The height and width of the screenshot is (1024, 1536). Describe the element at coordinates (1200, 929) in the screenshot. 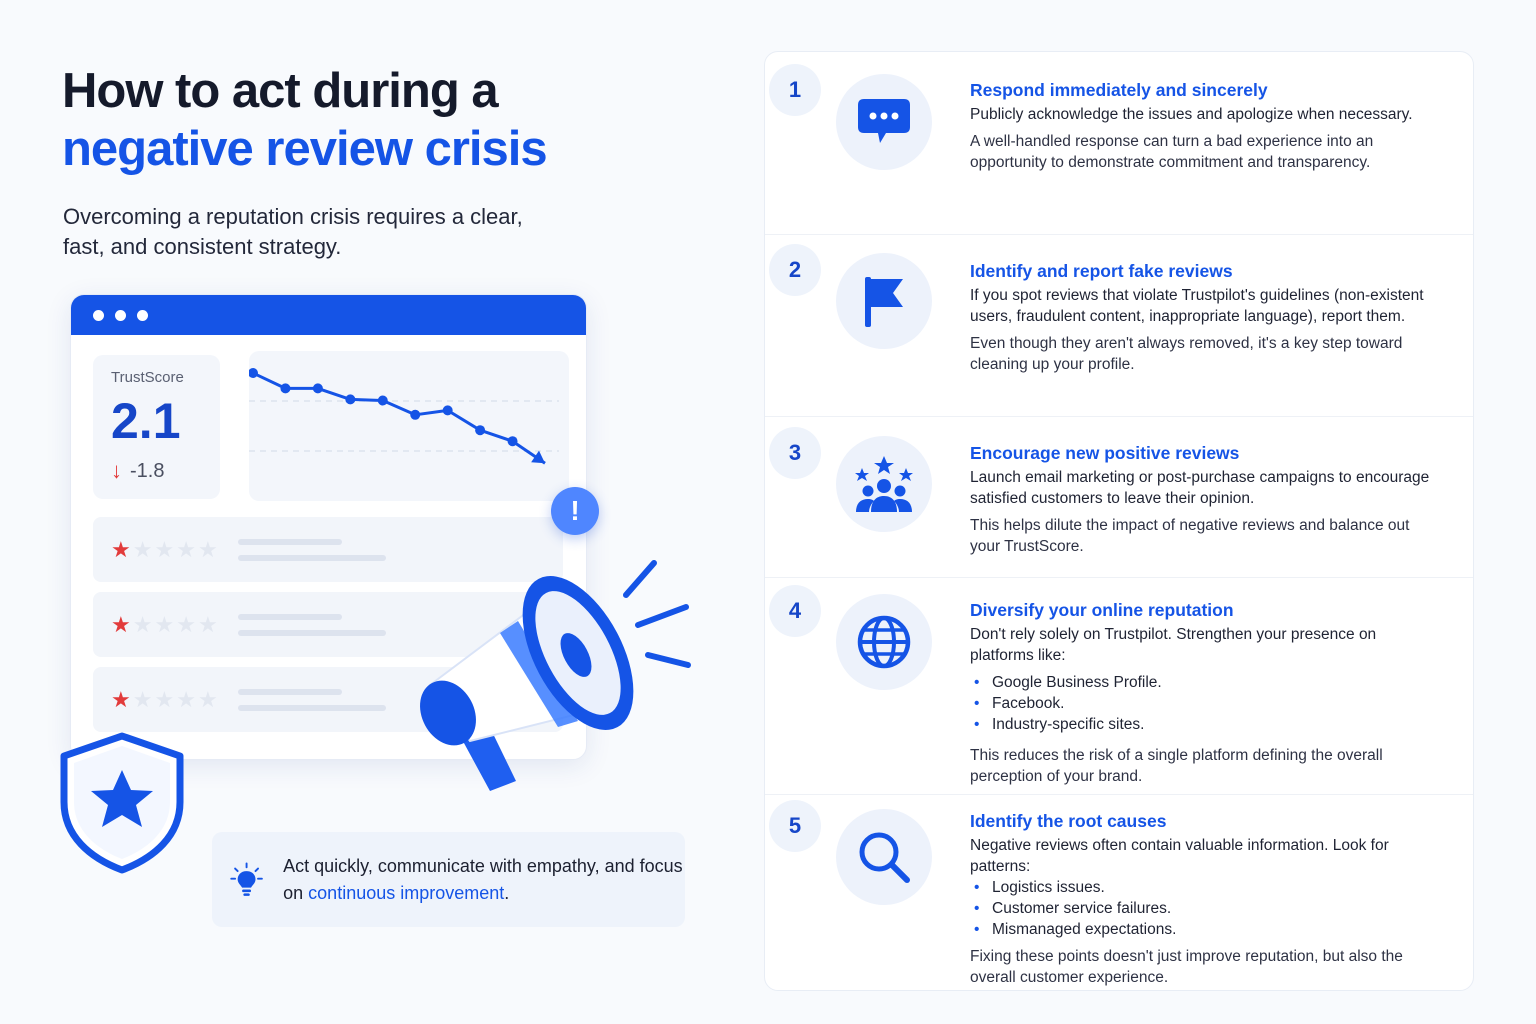

I see `list-item: Mismanaged expectations.` at that location.